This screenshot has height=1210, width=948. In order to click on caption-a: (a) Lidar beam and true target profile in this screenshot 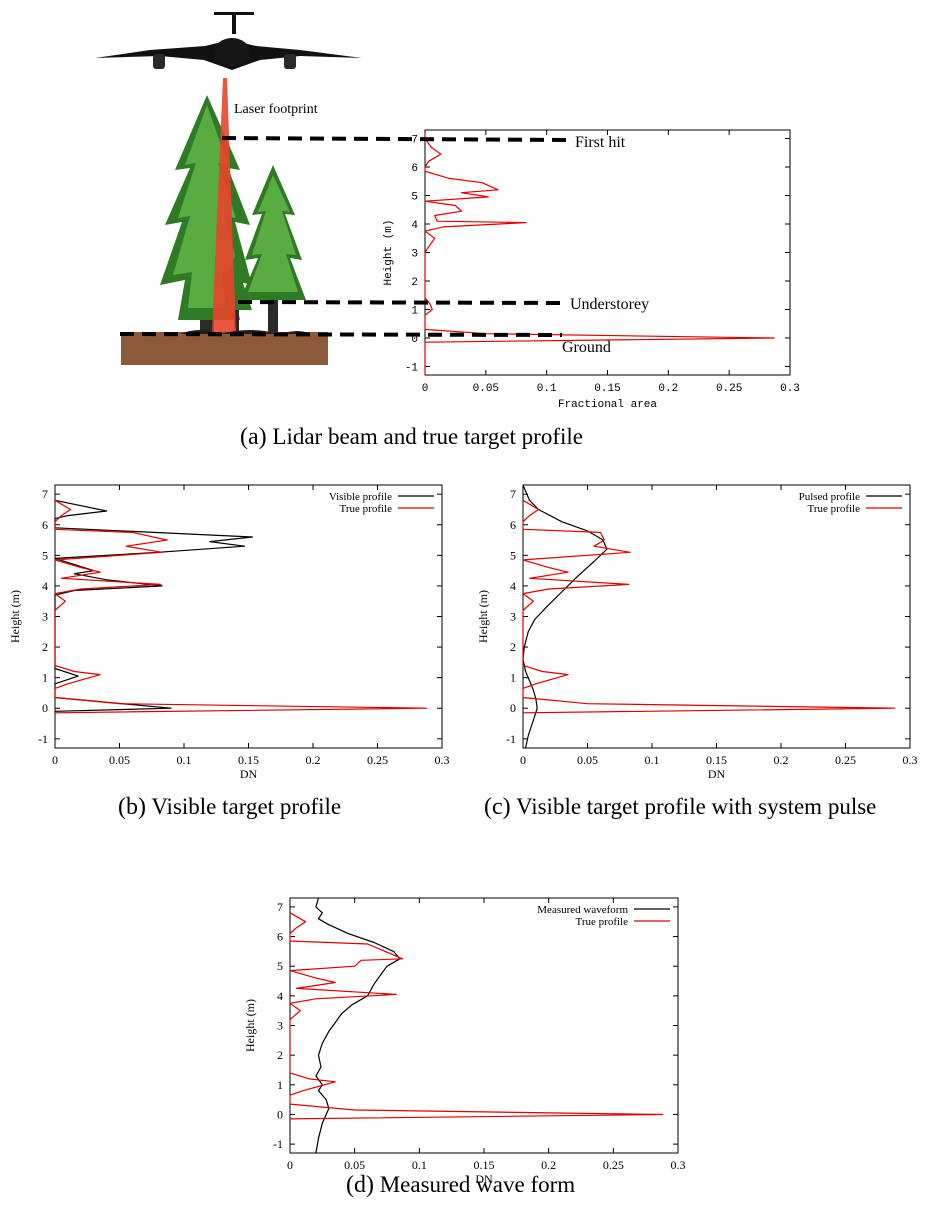, I will do `click(411, 437)`.